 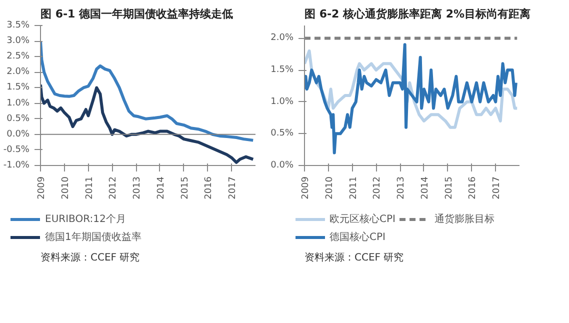 What do you see at coordinates (464, 219) in the screenshot?
I see `legend-label: 通货膨胀目标` at bounding box center [464, 219].